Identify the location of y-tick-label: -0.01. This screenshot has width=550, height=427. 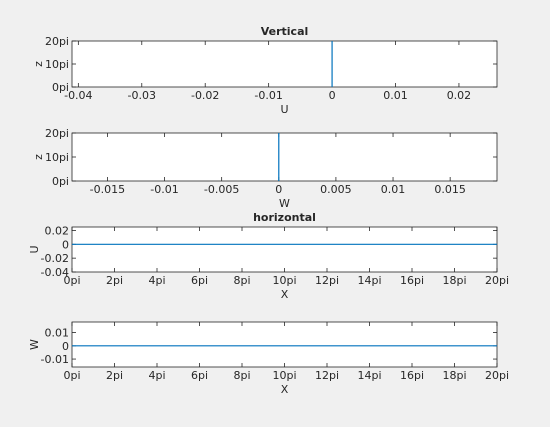
(55, 359).